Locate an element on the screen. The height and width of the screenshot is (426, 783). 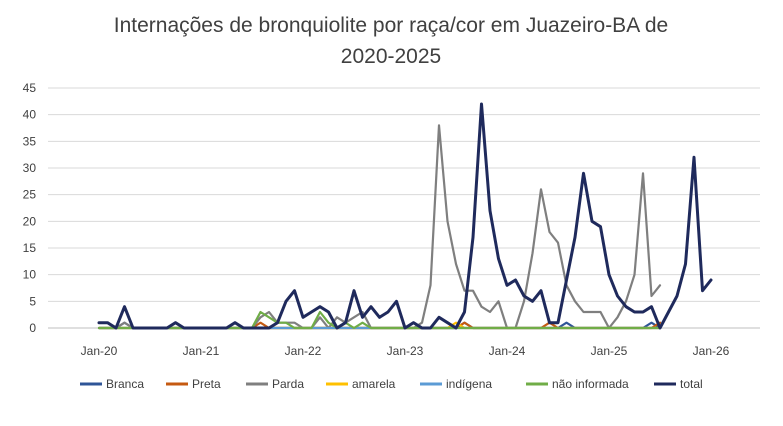
x-tick-label: Jan-24 is located at coordinates (507, 351).